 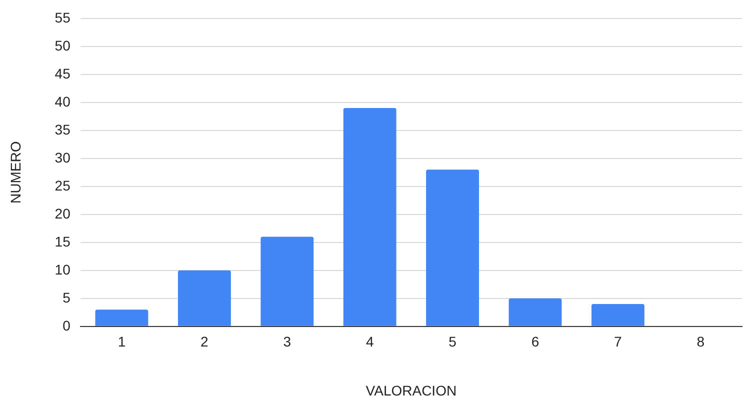 I want to click on x-tick-label: 7, so click(x=618, y=342).